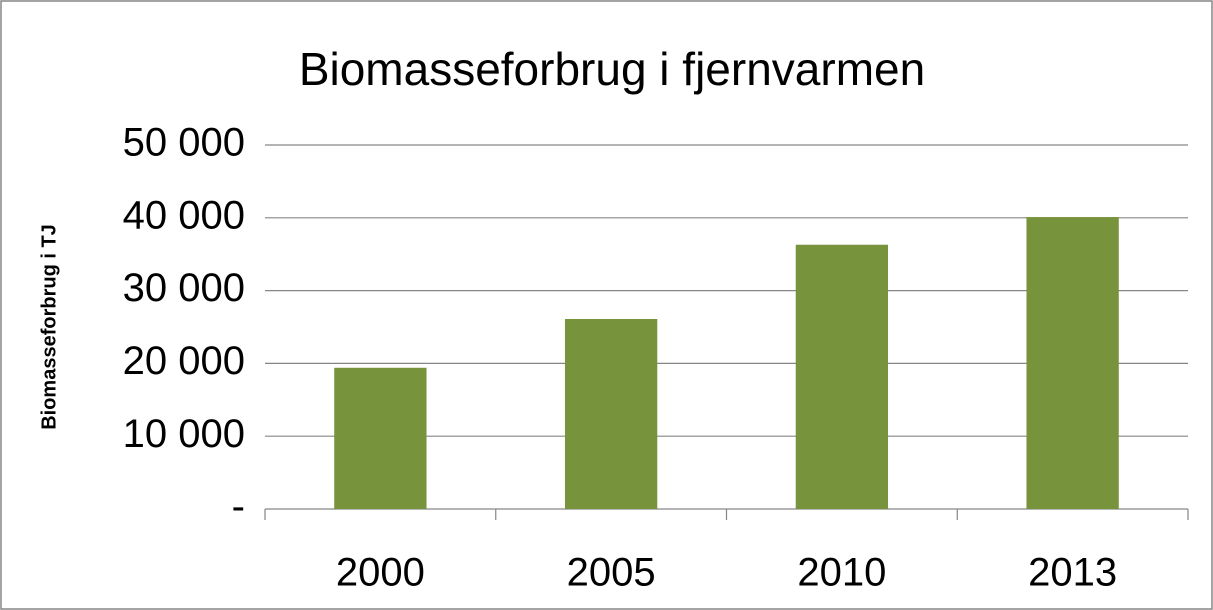 The width and height of the screenshot is (1213, 610). I want to click on y-tick-label: 10 000, so click(184, 434).